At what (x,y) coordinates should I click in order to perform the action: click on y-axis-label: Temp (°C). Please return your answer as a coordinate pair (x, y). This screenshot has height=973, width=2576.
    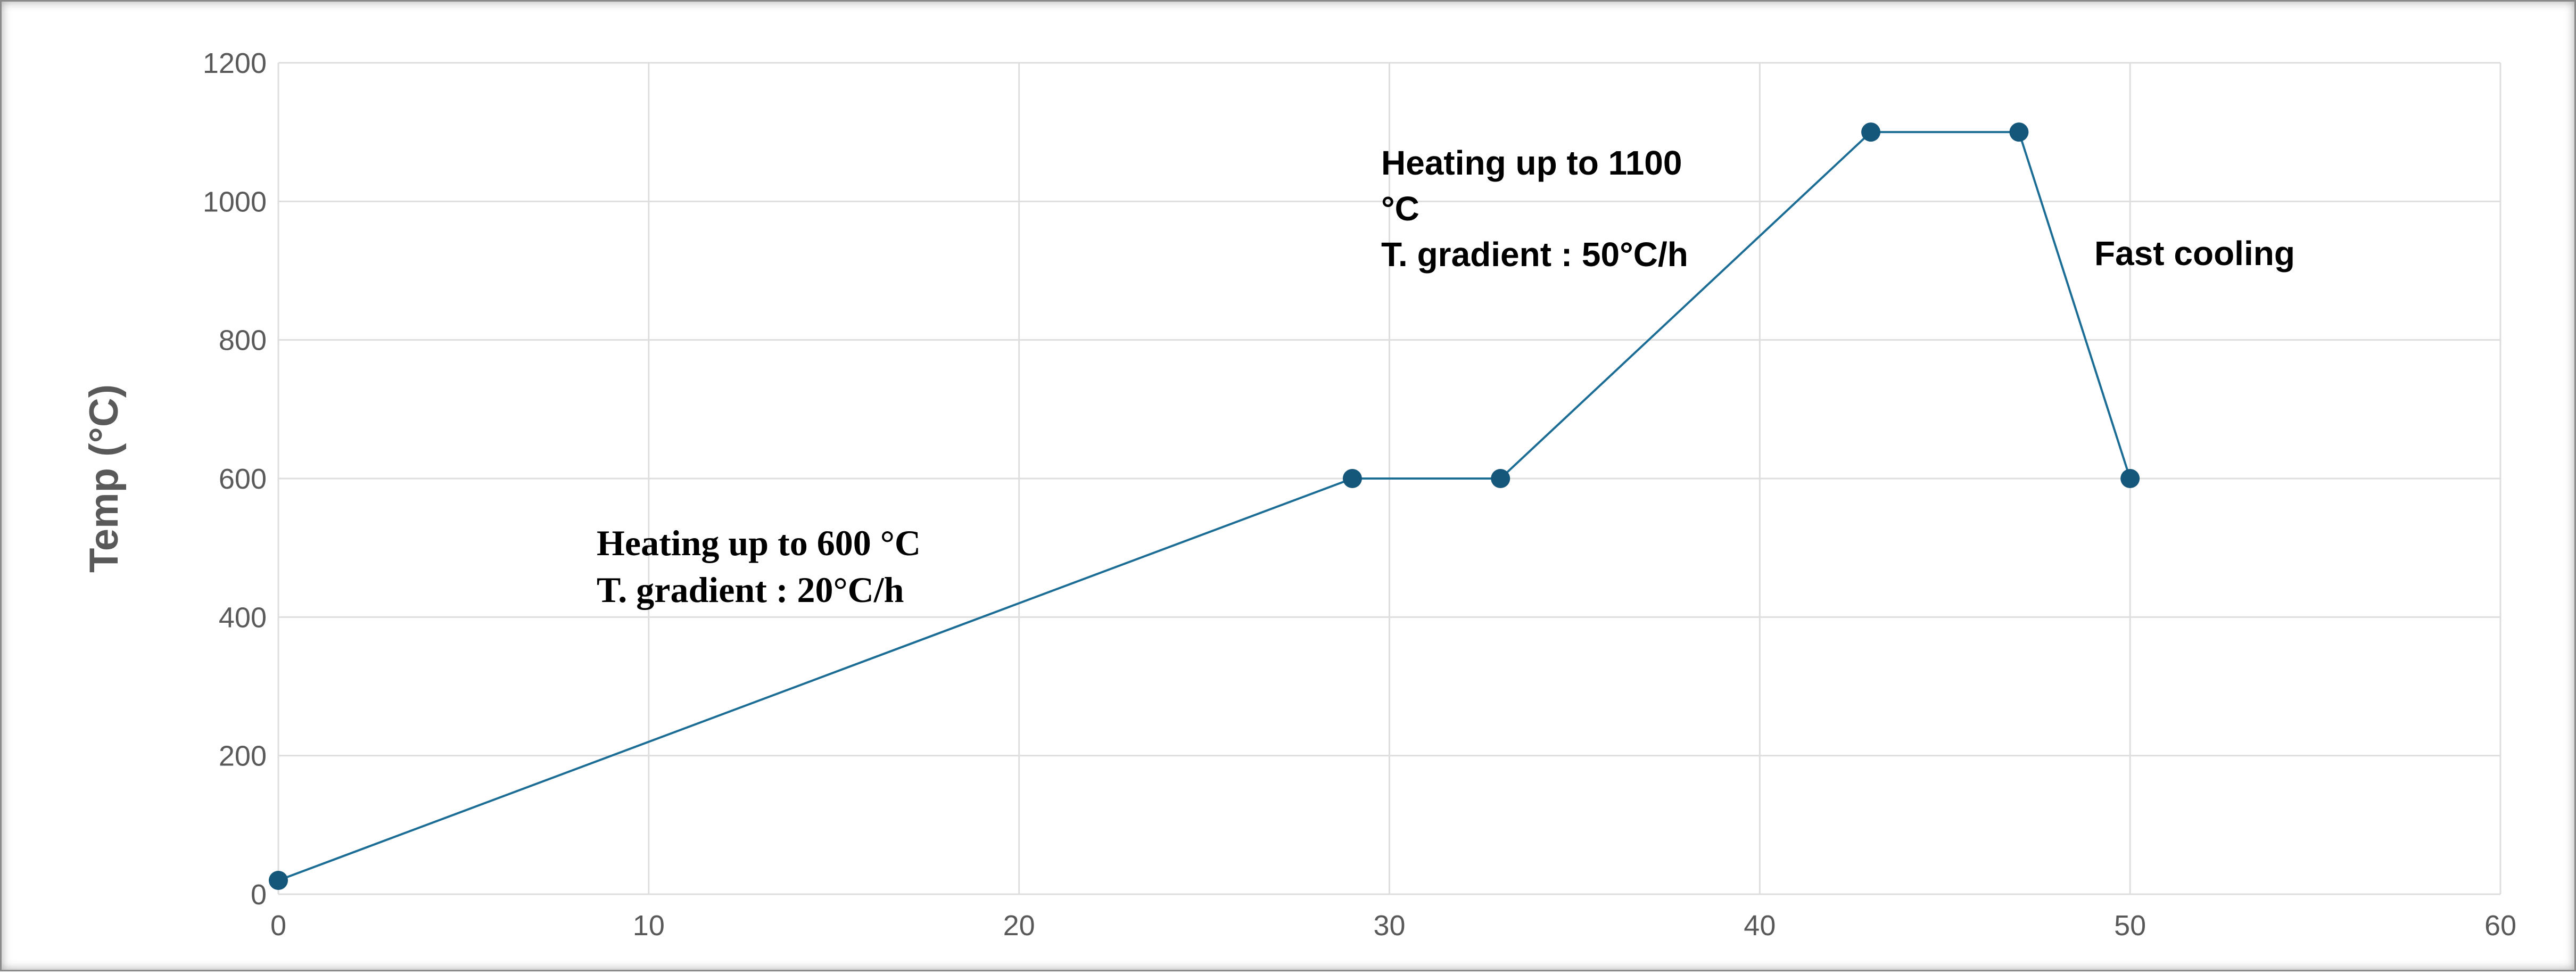
    Looking at the image, I should click on (104, 478).